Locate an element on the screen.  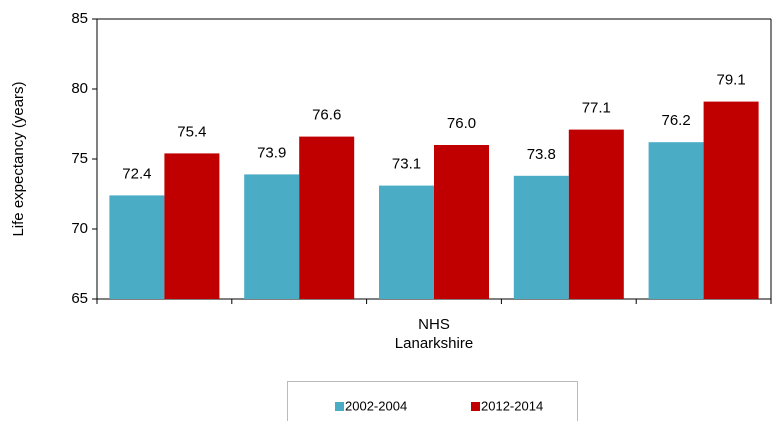
y-tick-label: 75 is located at coordinates (79, 158).